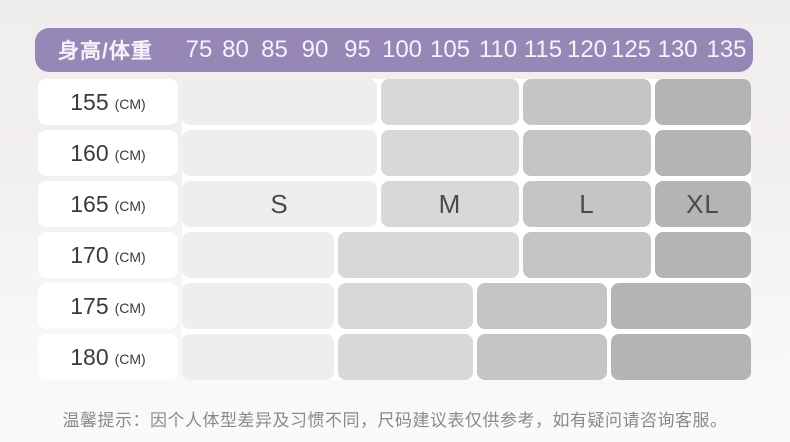  I want to click on size-cell-S: S, so click(279, 204).